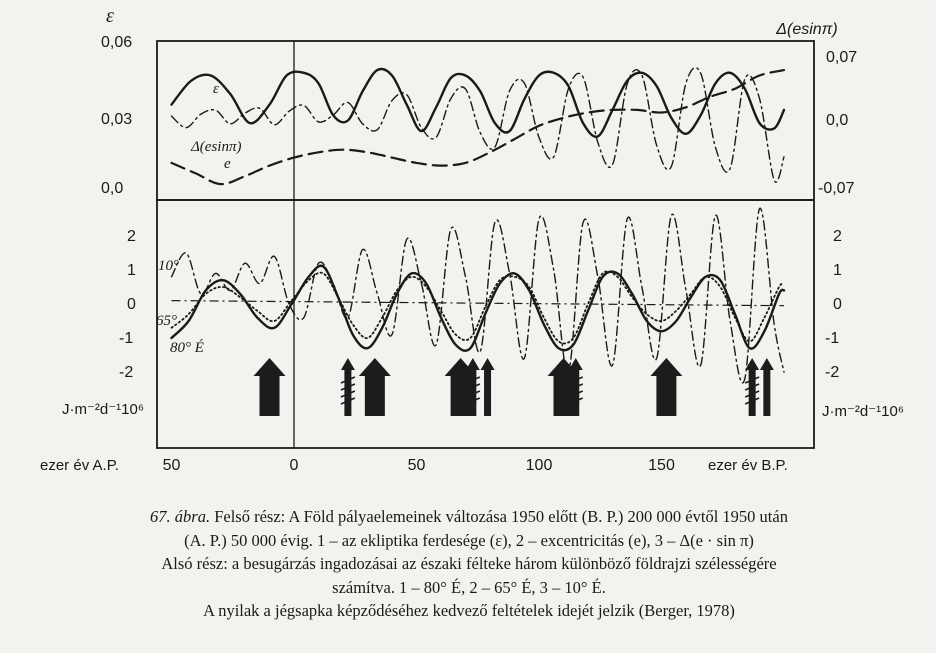 This screenshot has width=936, height=653. I want to click on lower-right-tick-0: 2, so click(837, 236).